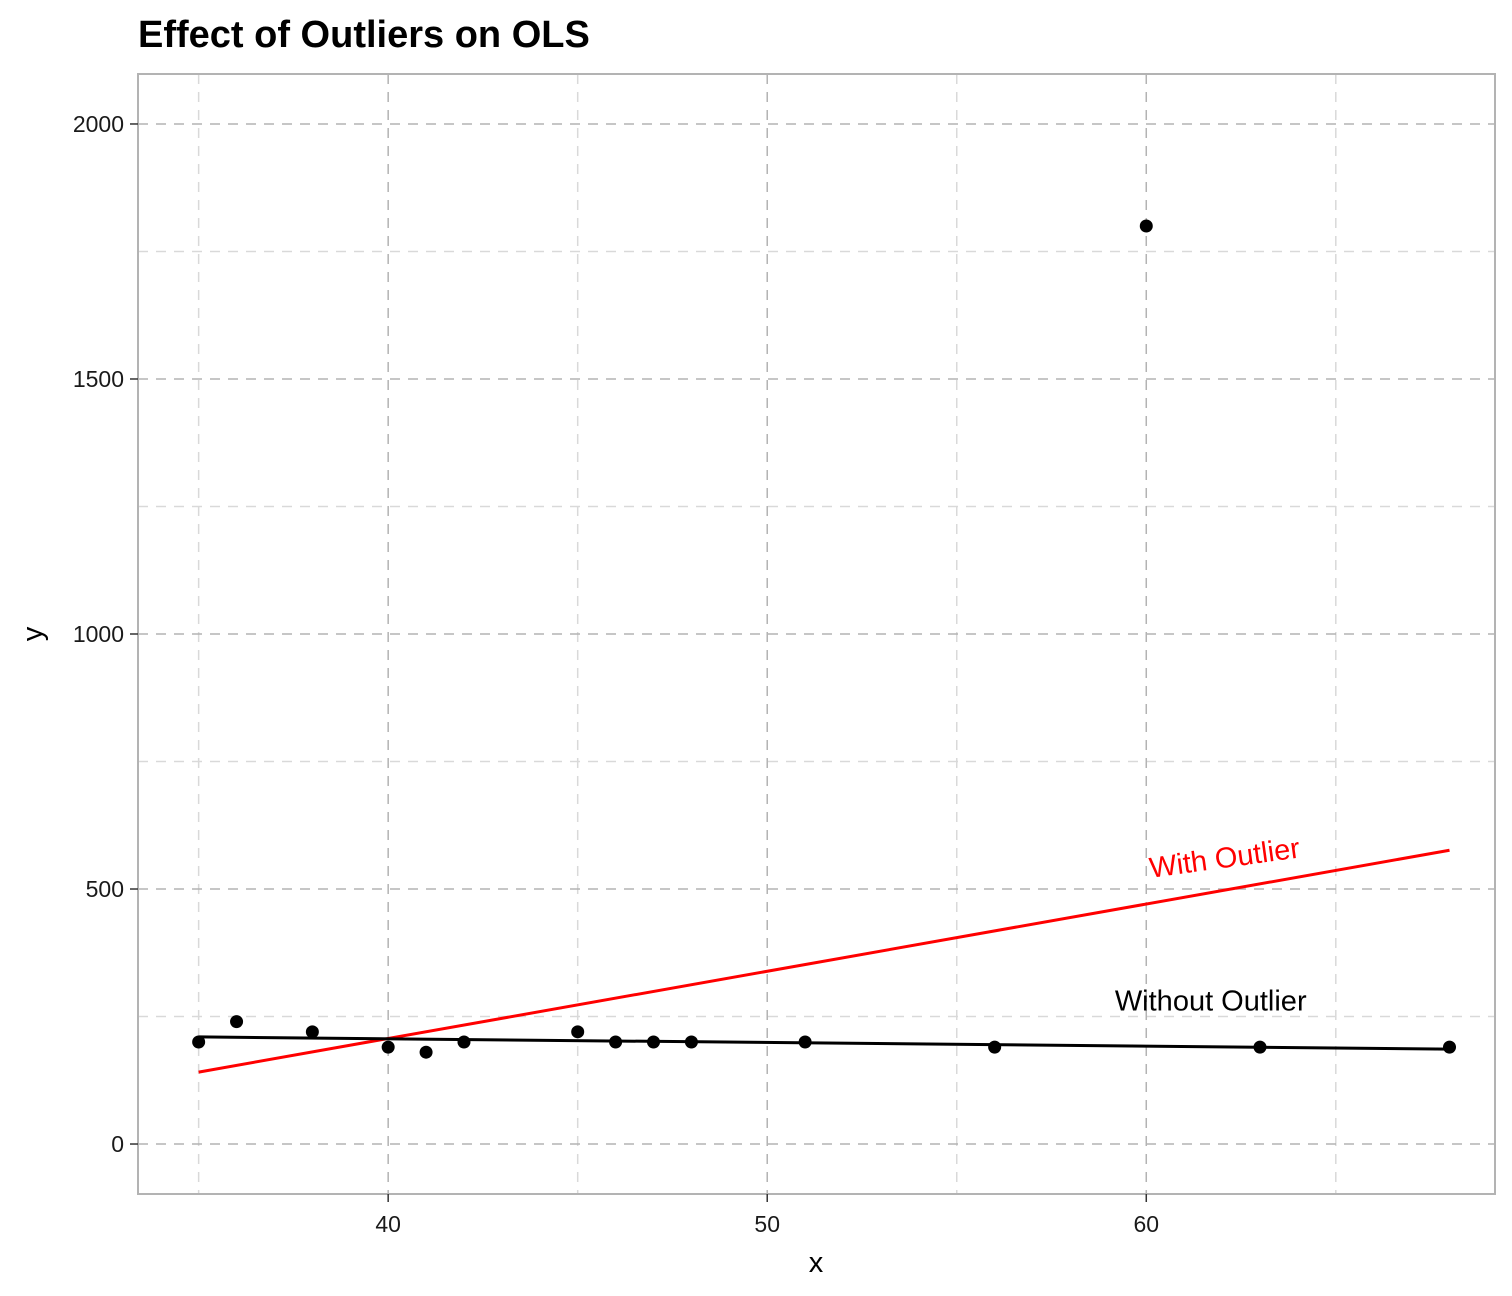  I want to click on y-axis-ticks: 0 500 1000 1500 2000, so click(105, 634).